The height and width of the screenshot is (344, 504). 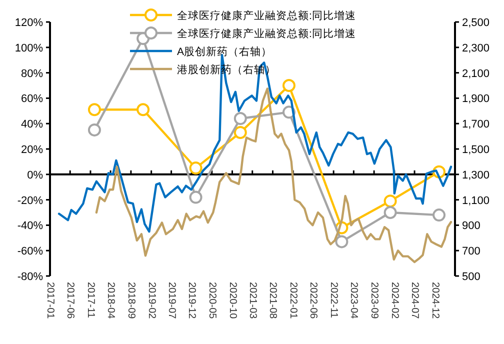 I want to click on y2-tick-label: 1,500, so click(x=476, y=150).